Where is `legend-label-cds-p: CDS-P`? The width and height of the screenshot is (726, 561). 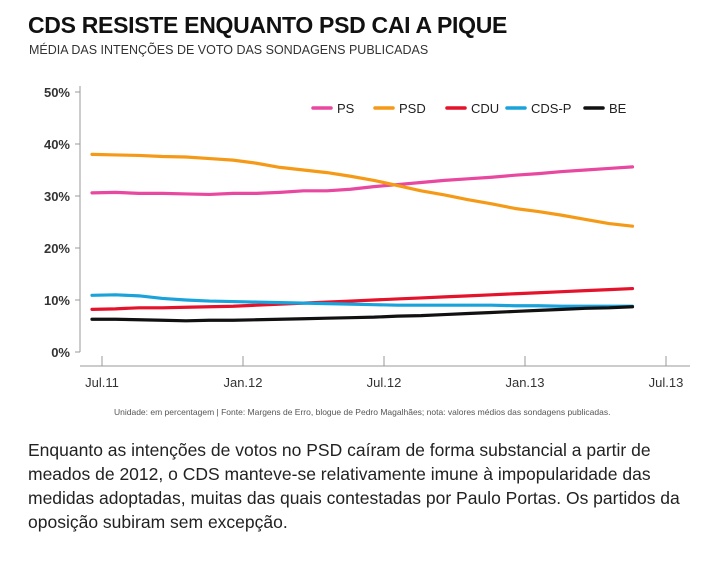
legend-label-cds-p: CDS-P is located at coordinates (551, 108).